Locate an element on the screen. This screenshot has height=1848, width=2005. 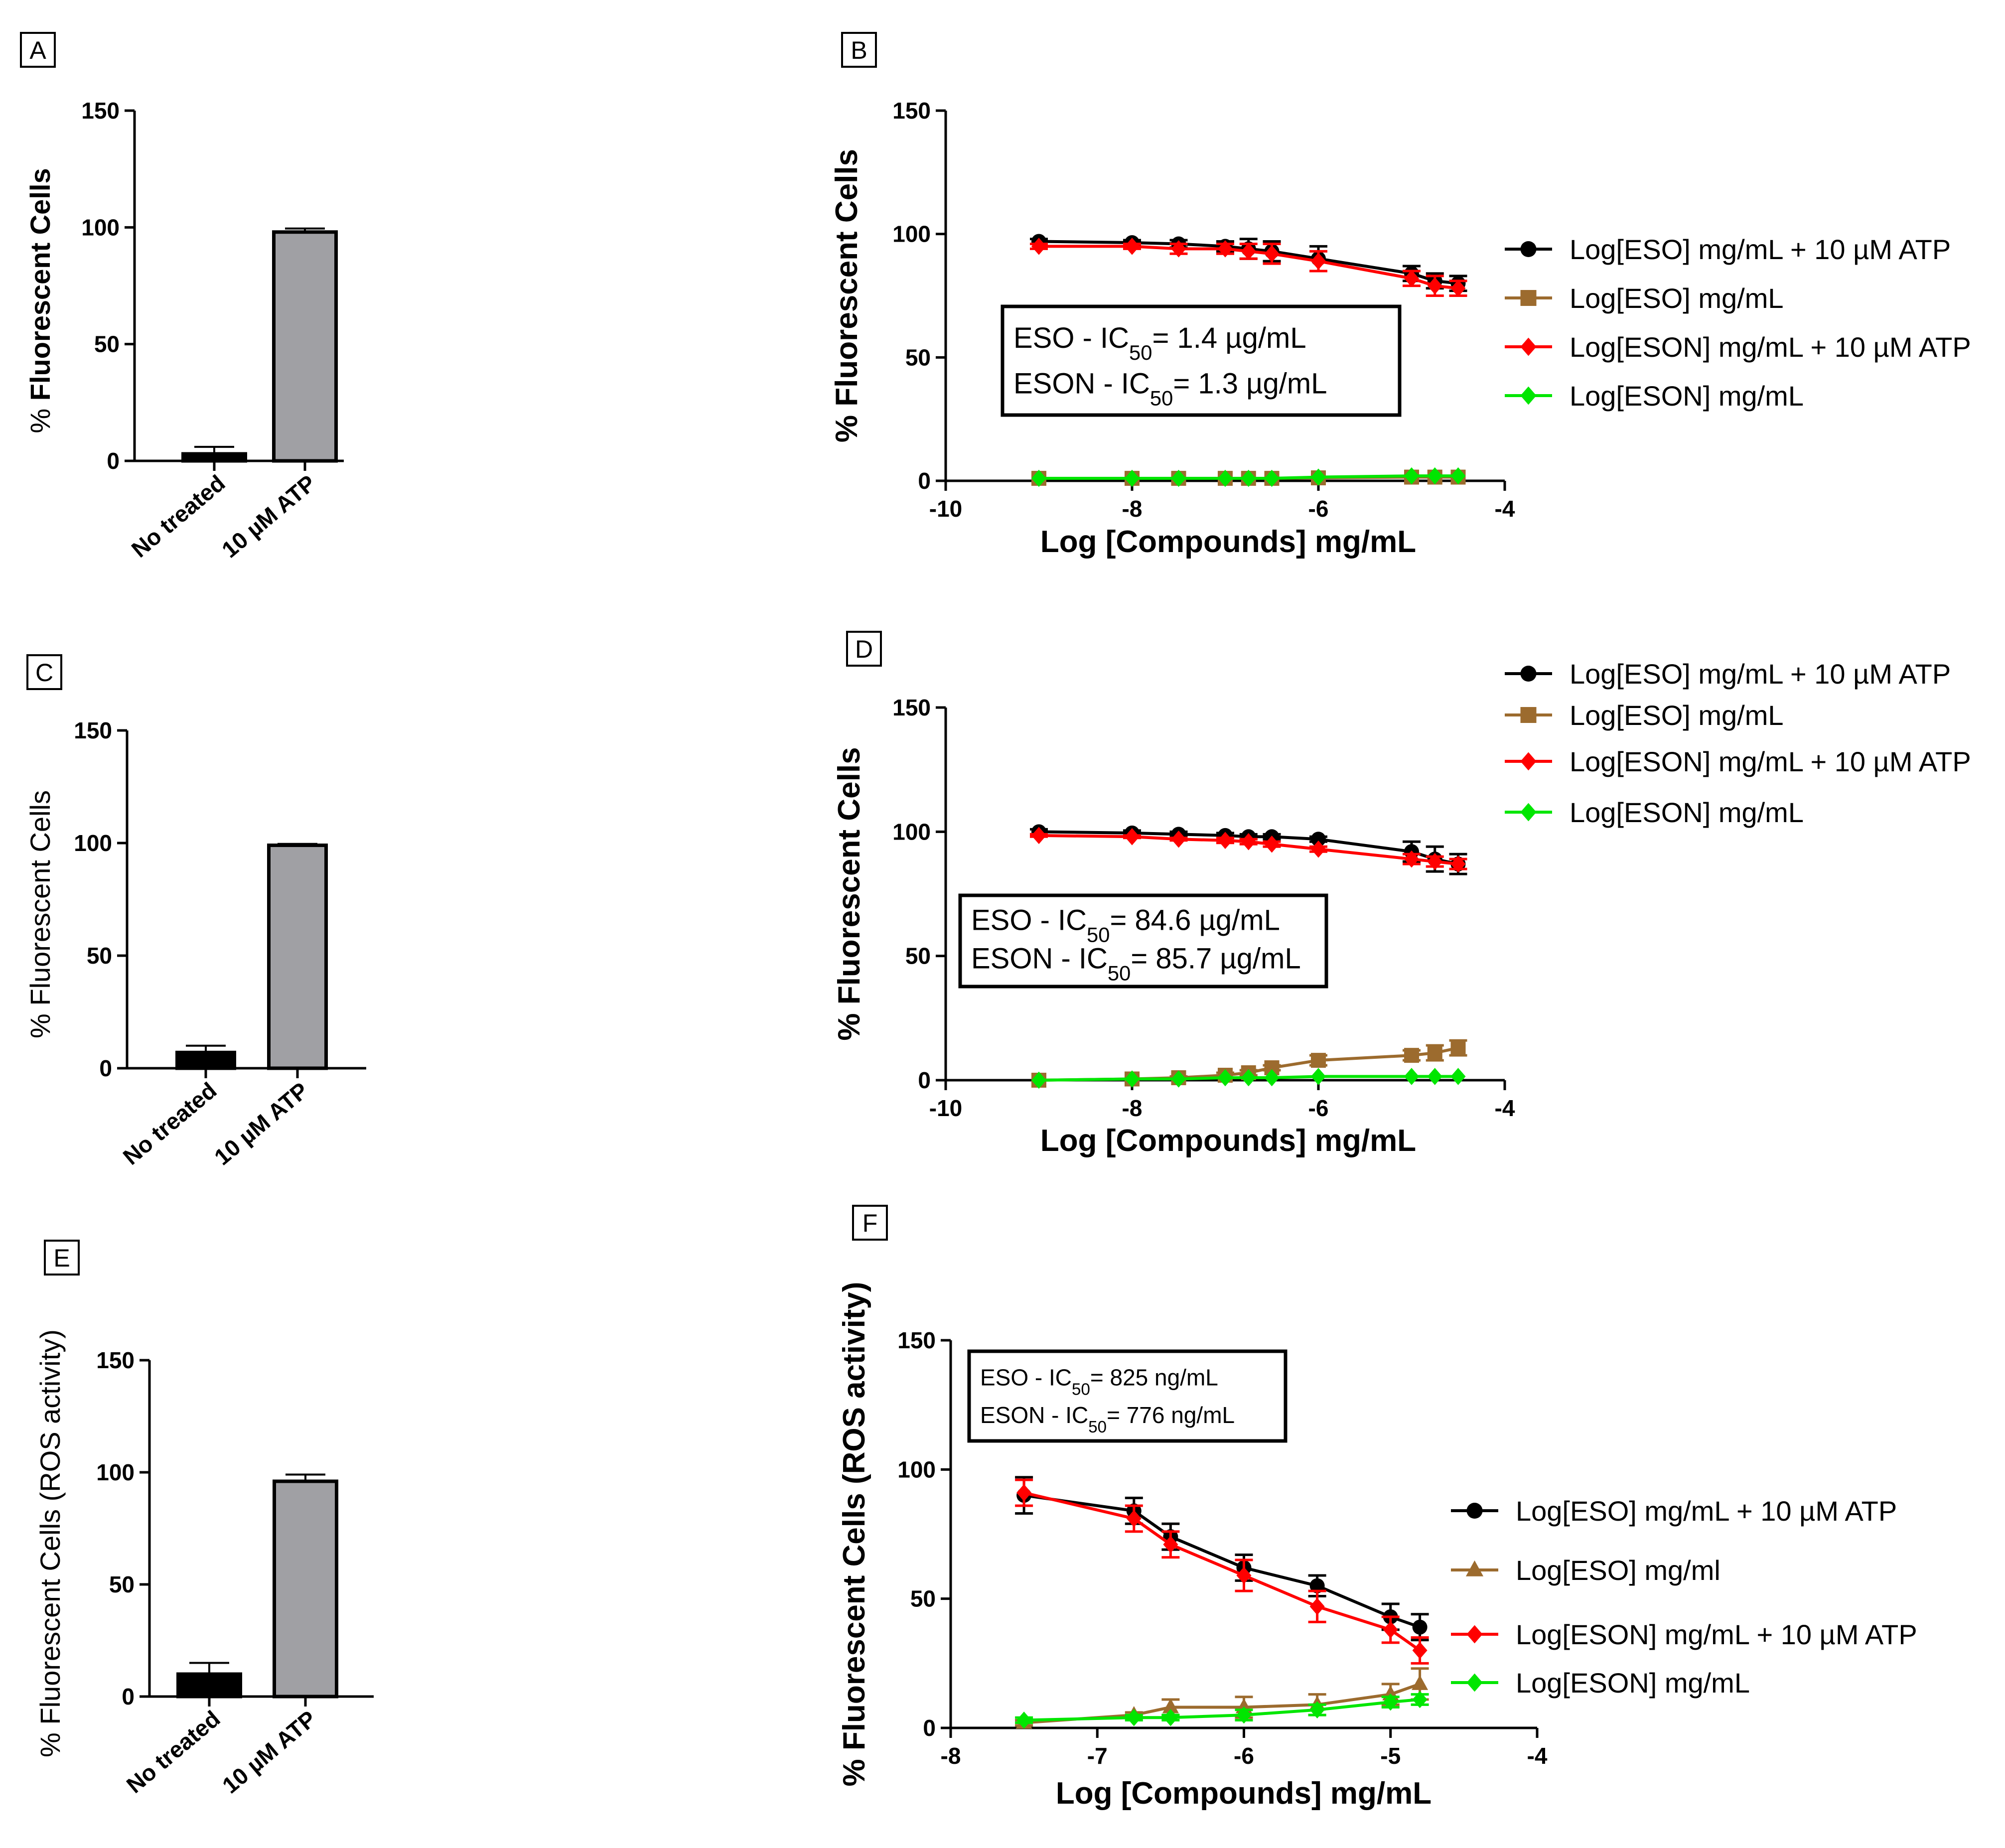
y-axis-title-part: % Fluorescent Cells is located at coordinates (40, 914).